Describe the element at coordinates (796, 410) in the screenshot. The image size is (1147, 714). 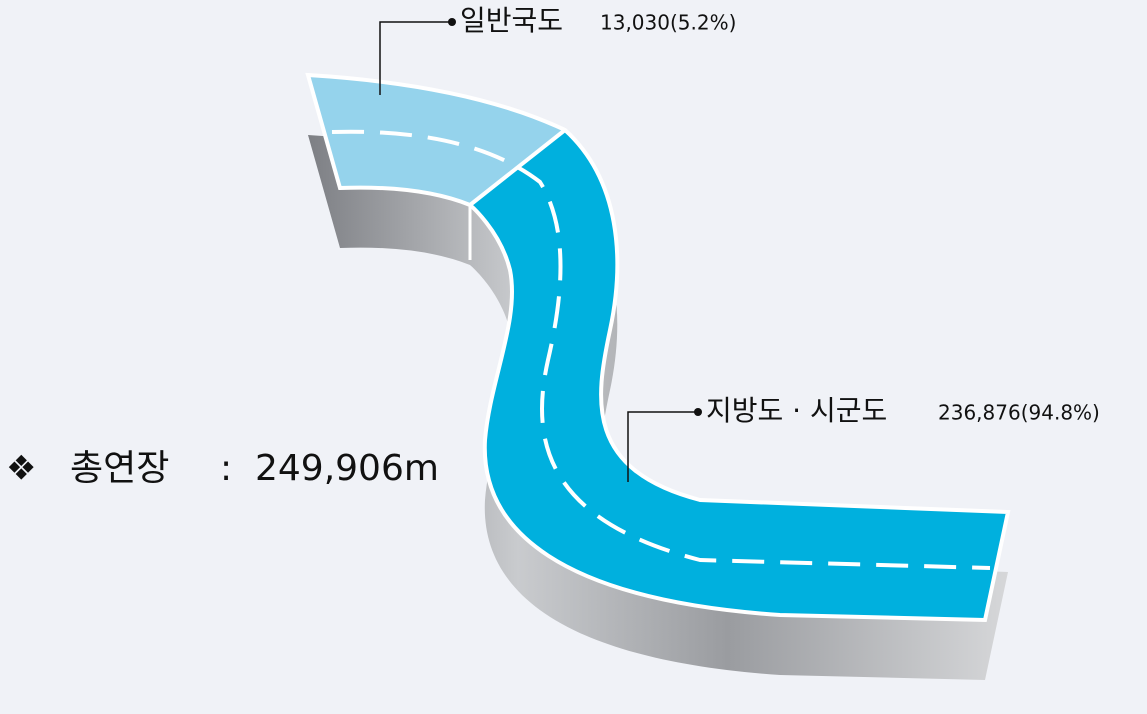
I see `segment-name: 지방도 · 시군도` at that location.